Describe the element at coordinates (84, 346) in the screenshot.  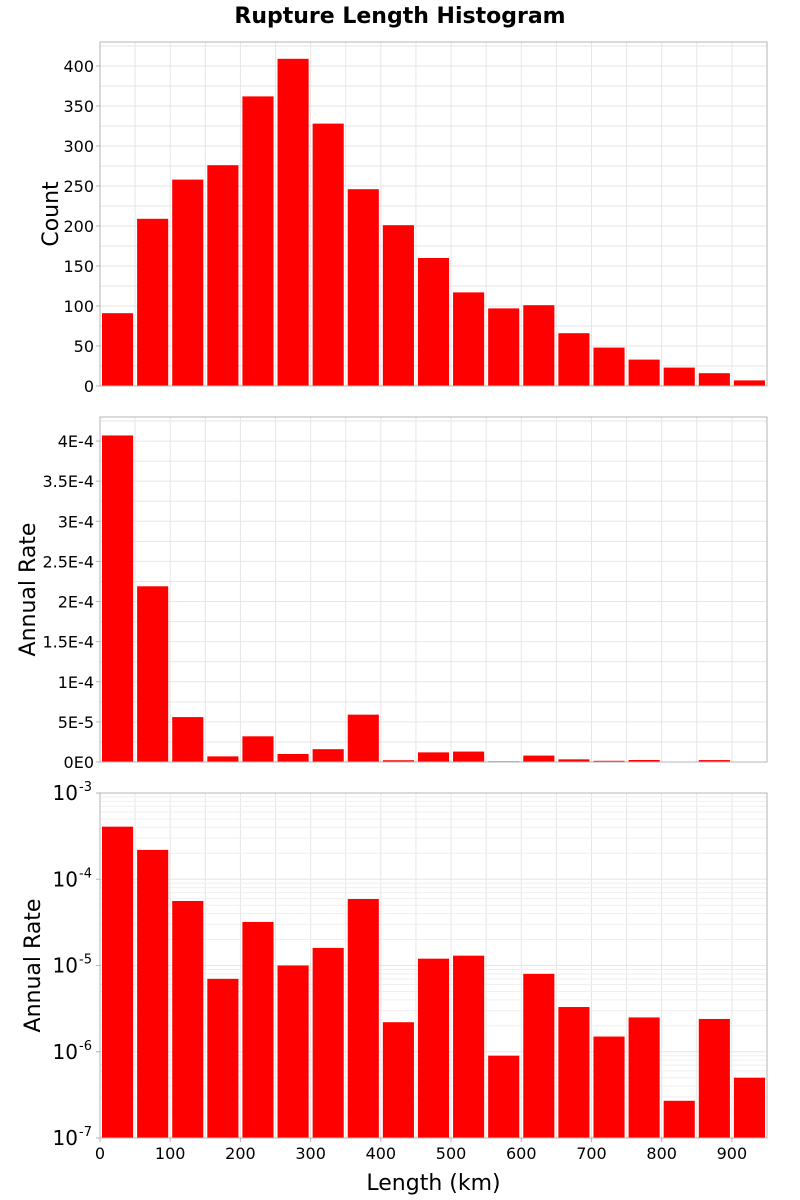
I see `y-tick-label: 50` at that location.